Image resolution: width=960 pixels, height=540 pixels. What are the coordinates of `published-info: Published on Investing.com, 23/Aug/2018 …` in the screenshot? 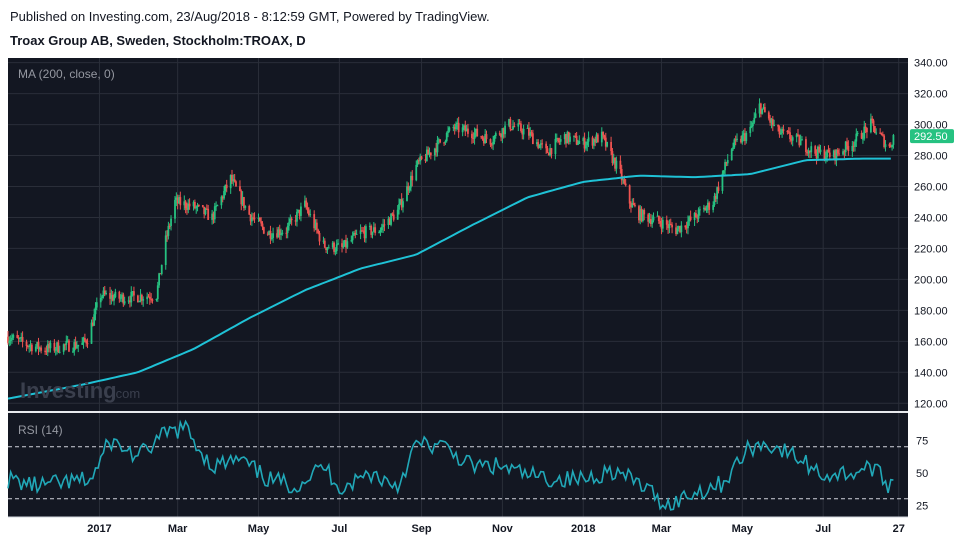 It's located at (250, 16).